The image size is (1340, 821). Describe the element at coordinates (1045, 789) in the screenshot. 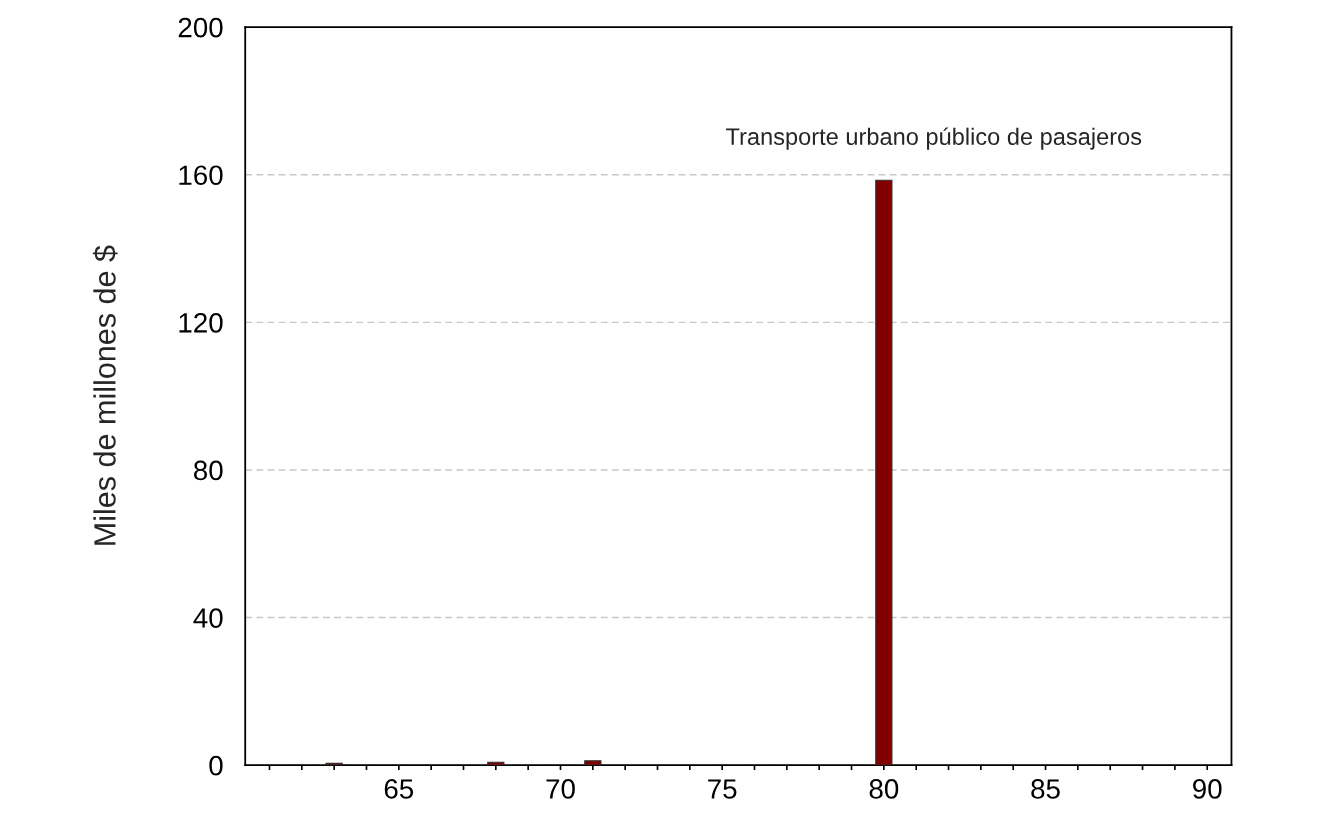

I see `x-tick-label: 85` at that location.